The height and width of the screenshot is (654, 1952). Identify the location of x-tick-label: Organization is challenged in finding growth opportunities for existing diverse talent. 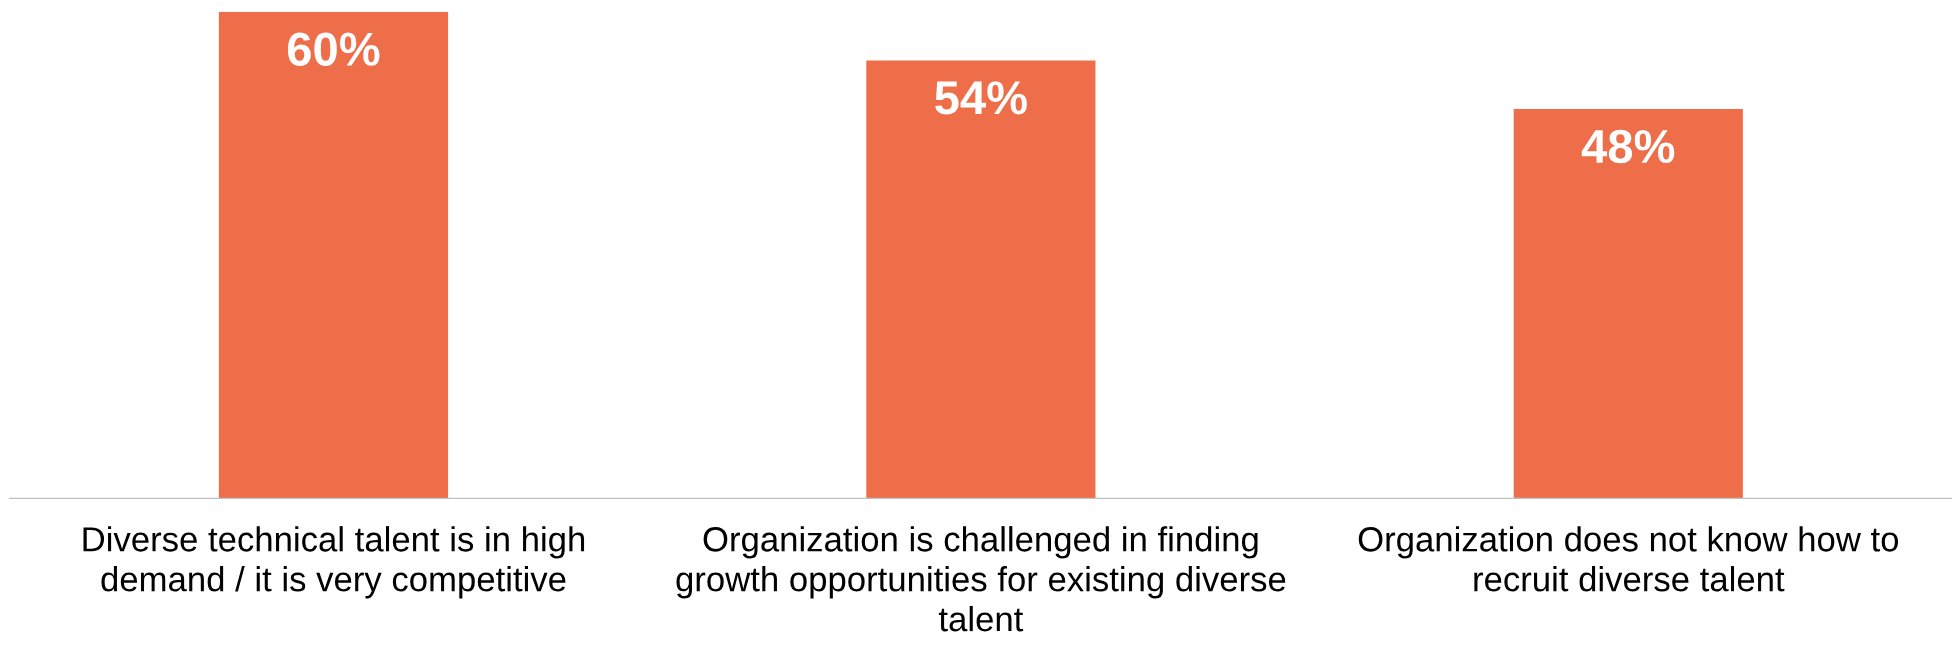
(981, 579).